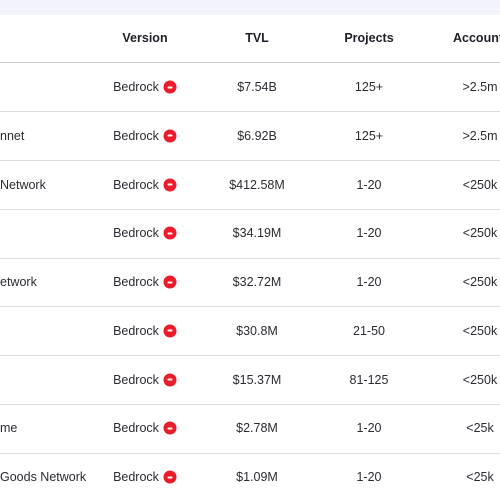 The width and height of the screenshot is (500, 500). Describe the element at coordinates (18, 282) in the screenshot. I see `network-name: etwork` at that location.